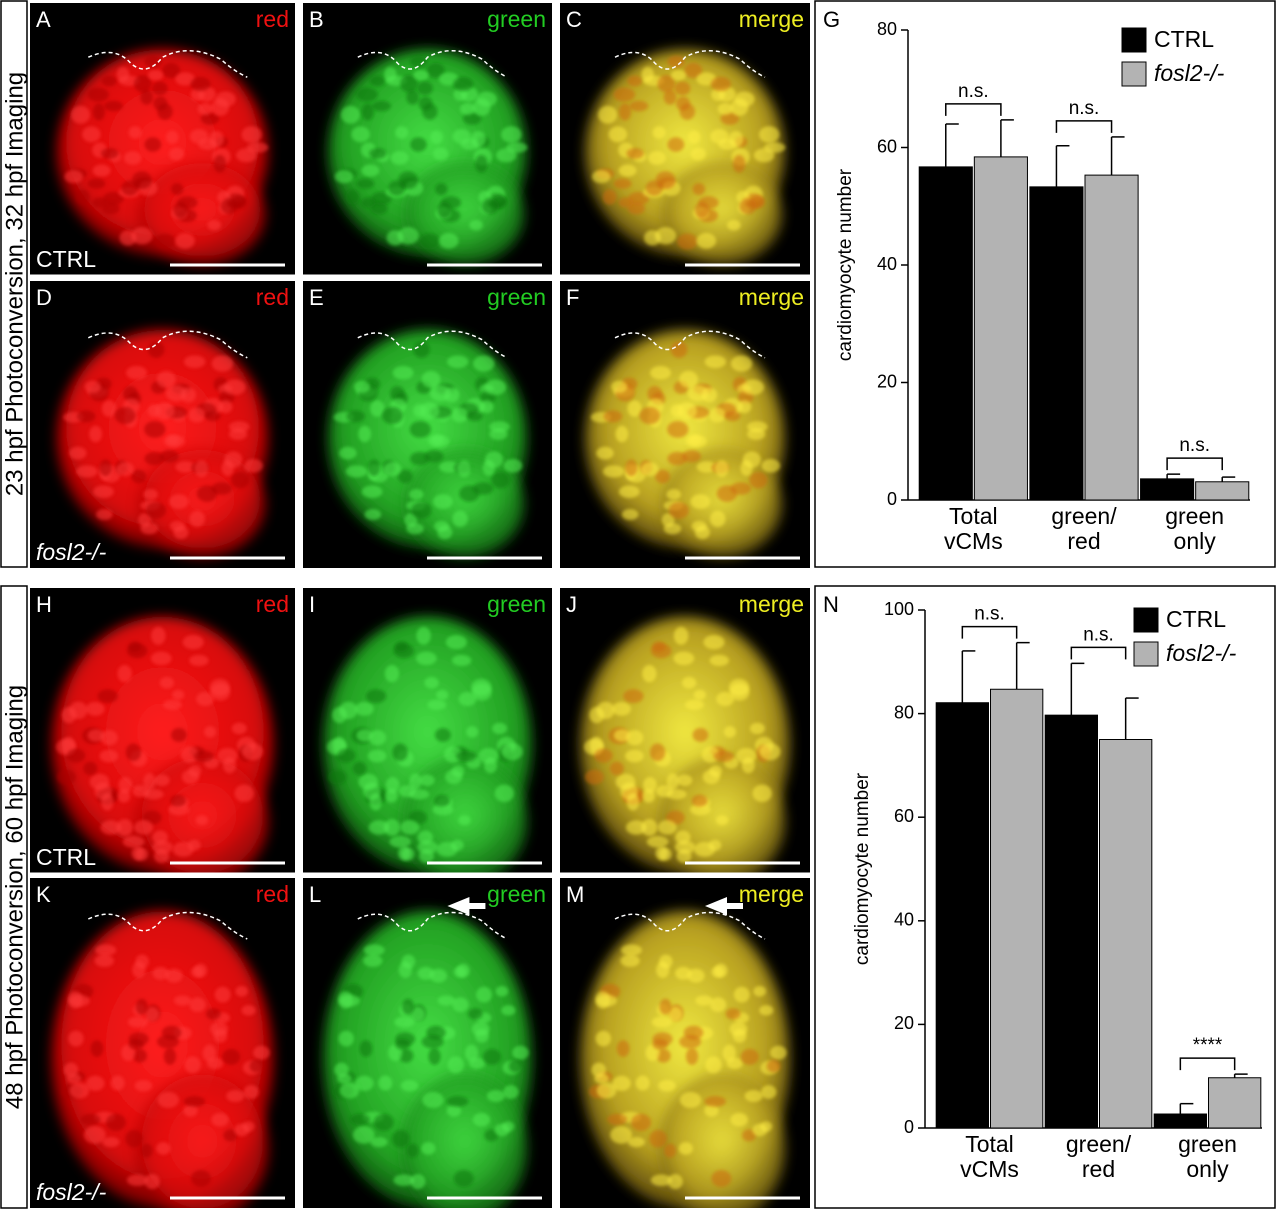 Image resolution: width=1280 pixels, height=1212 pixels. Describe the element at coordinates (1208, 1045) in the screenshot. I see `significance-label: ****` at that location.